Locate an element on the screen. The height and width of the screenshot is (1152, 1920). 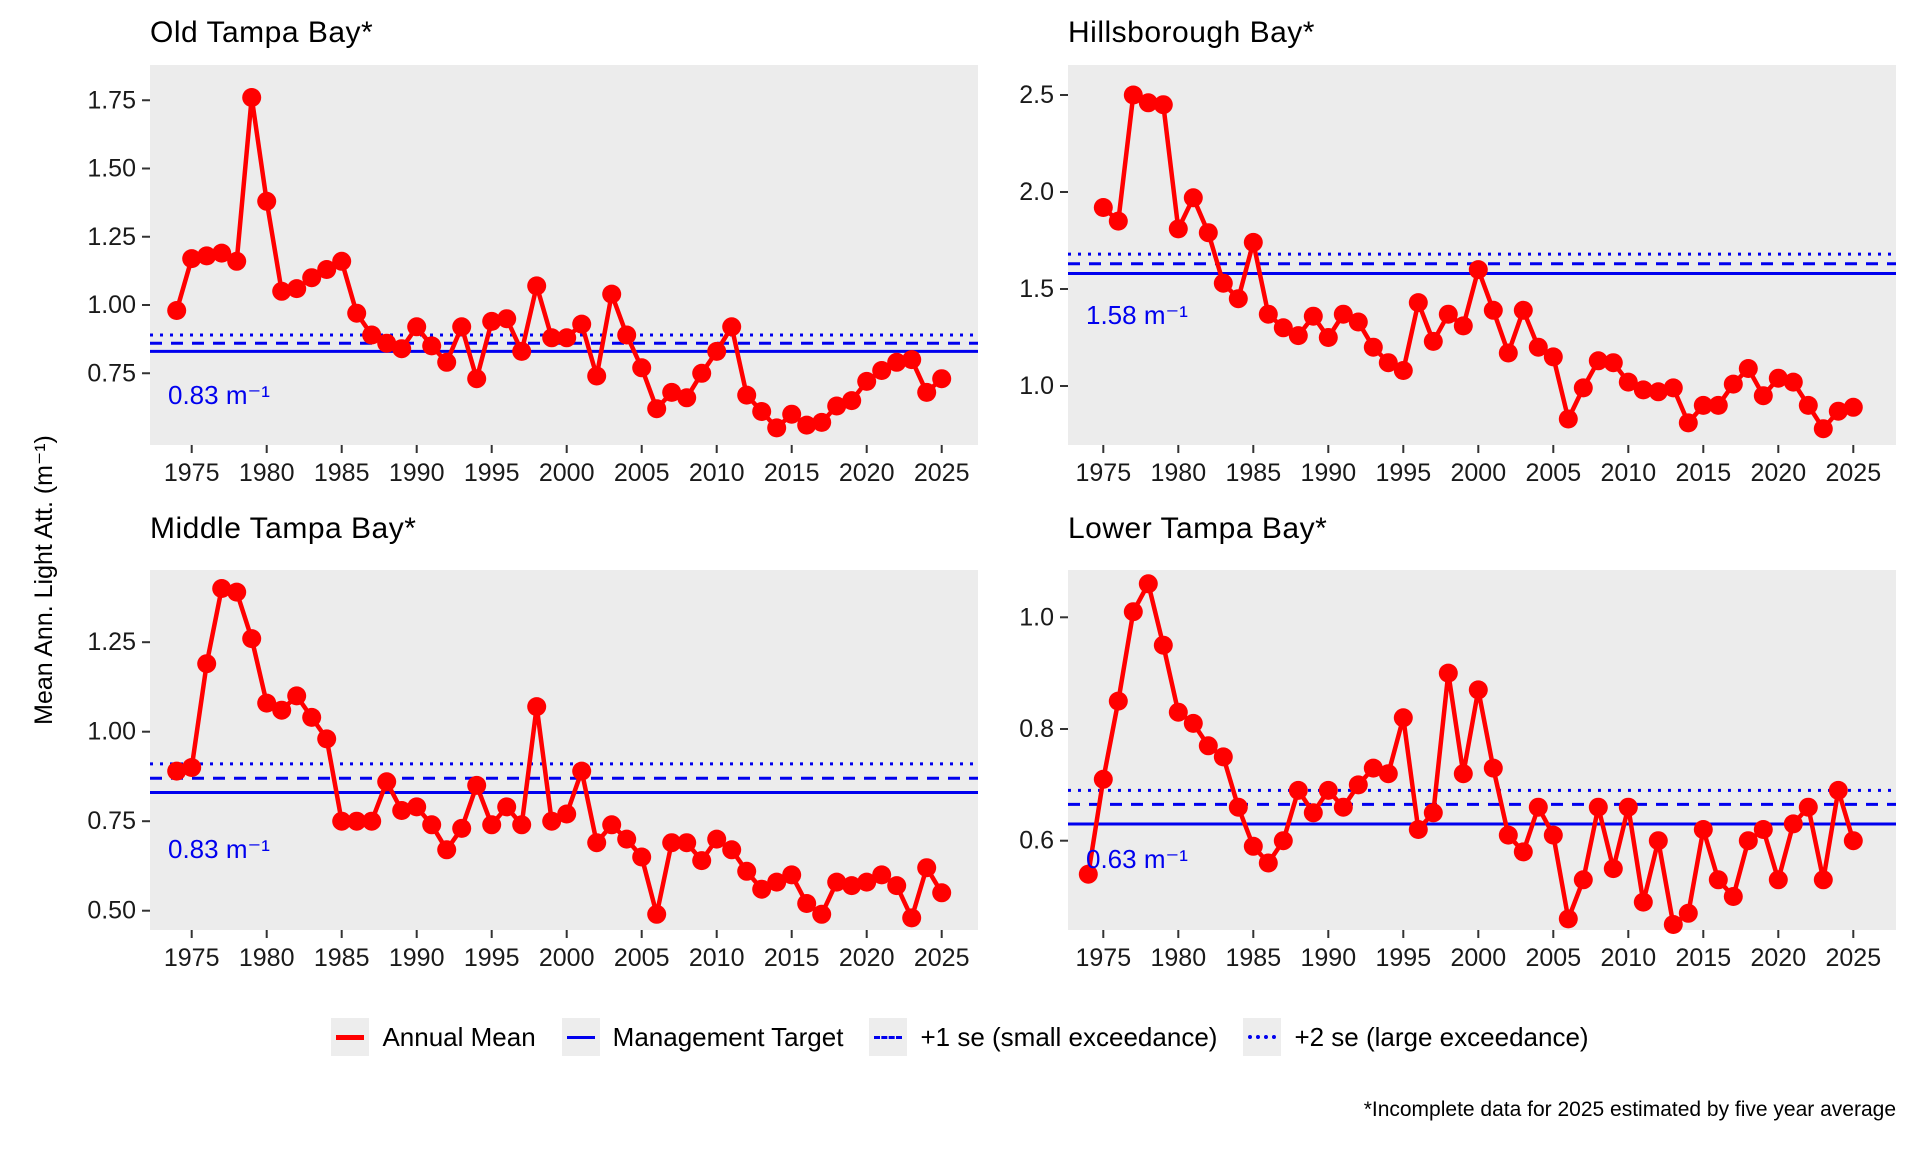
y-axis-tick-label: 0.75 is located at coordinates (111, 373).